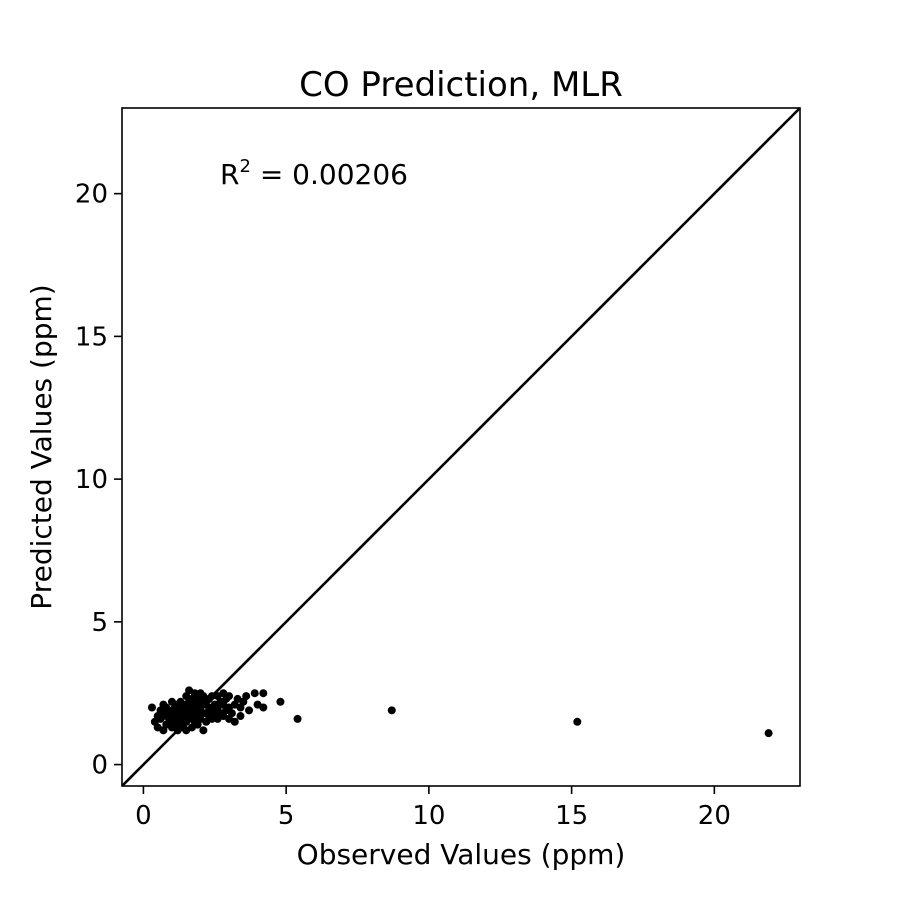 The height and width of the screenshot is (900, 900). What do you see at coordinates (143, 816) in the screenshot?
I see `x-tick-label: 0` at bounding box center [143, 816].